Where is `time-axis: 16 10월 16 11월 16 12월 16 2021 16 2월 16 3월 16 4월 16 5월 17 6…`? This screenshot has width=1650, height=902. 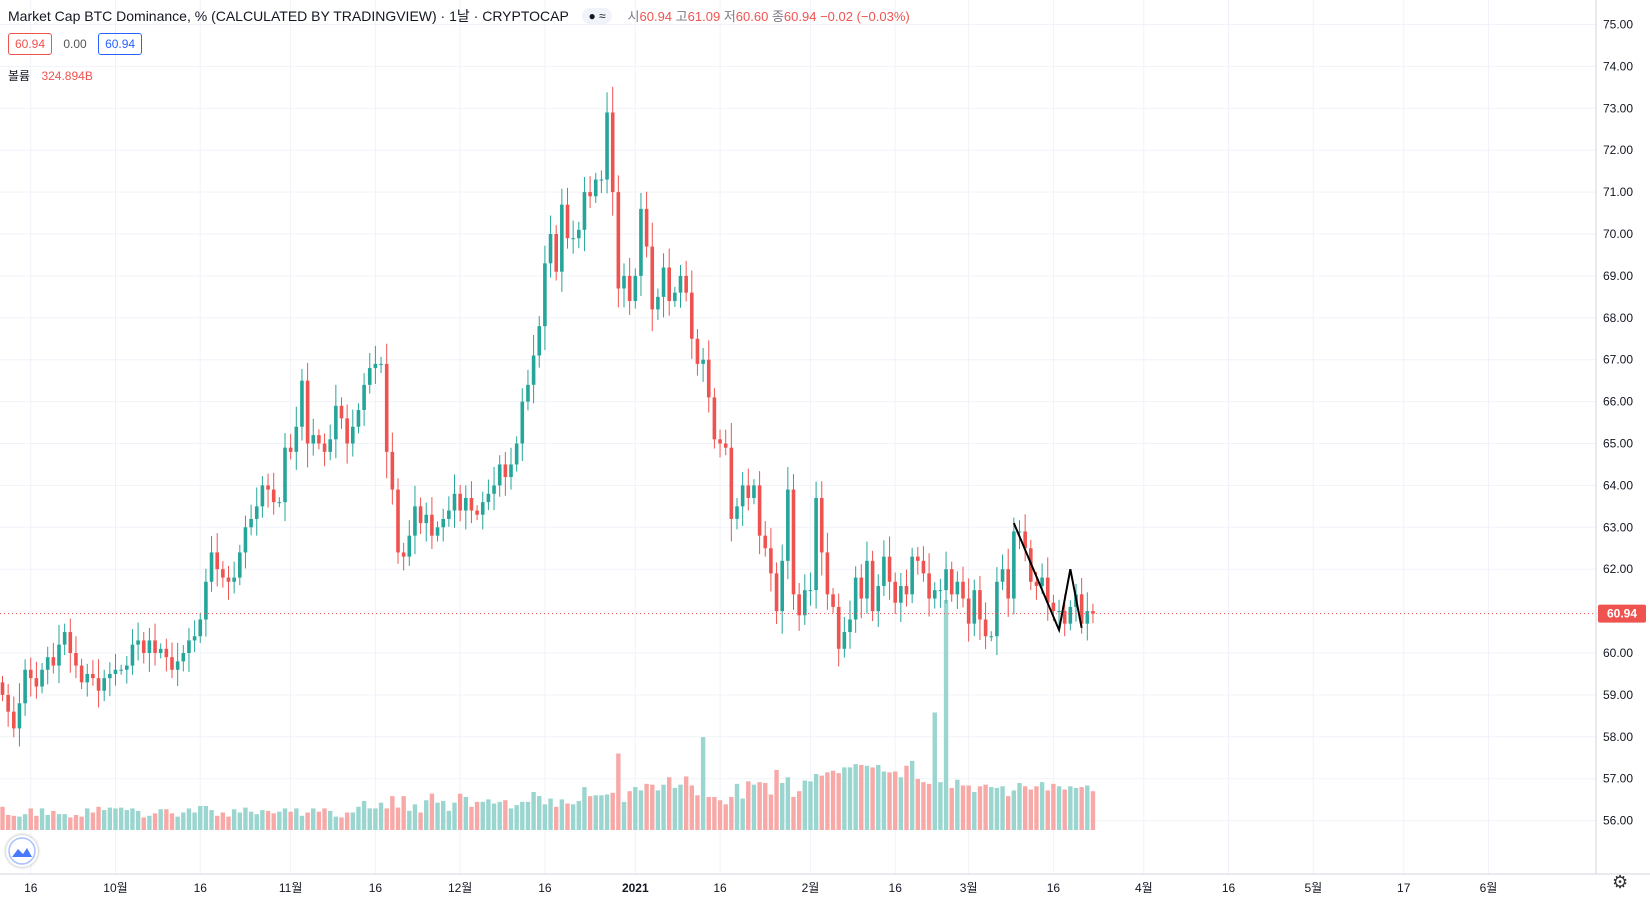 time-axis: 16 10월 16 11월 16 12월 16 2021 16 2월 16 3월 16 4월 16 5월 17 6… is located at coordinates (760, 888).